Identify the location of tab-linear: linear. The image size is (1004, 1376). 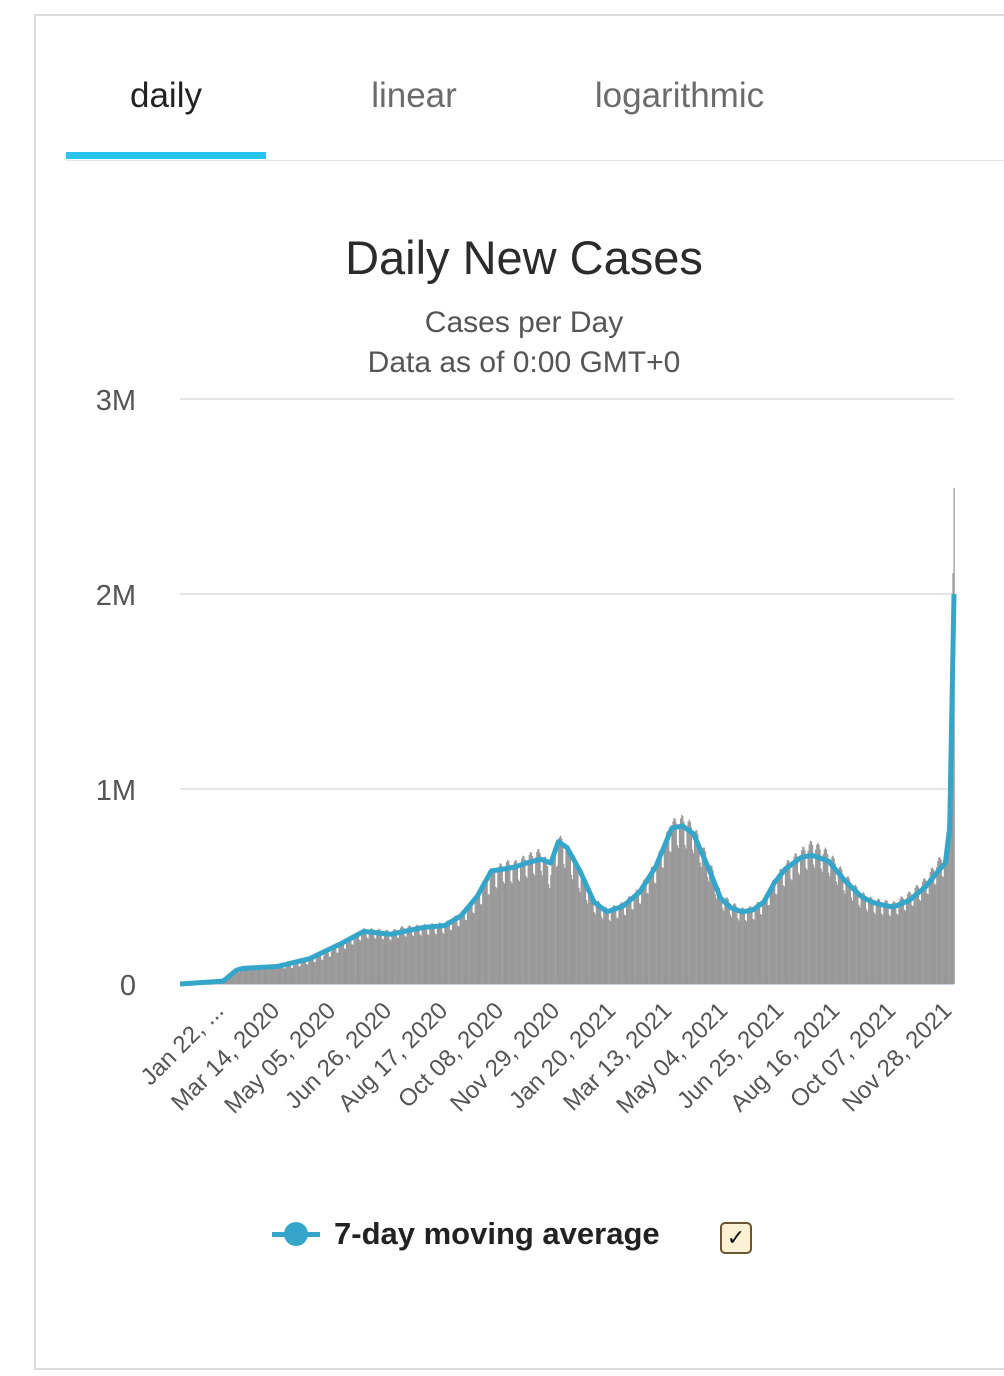
(414, 95).